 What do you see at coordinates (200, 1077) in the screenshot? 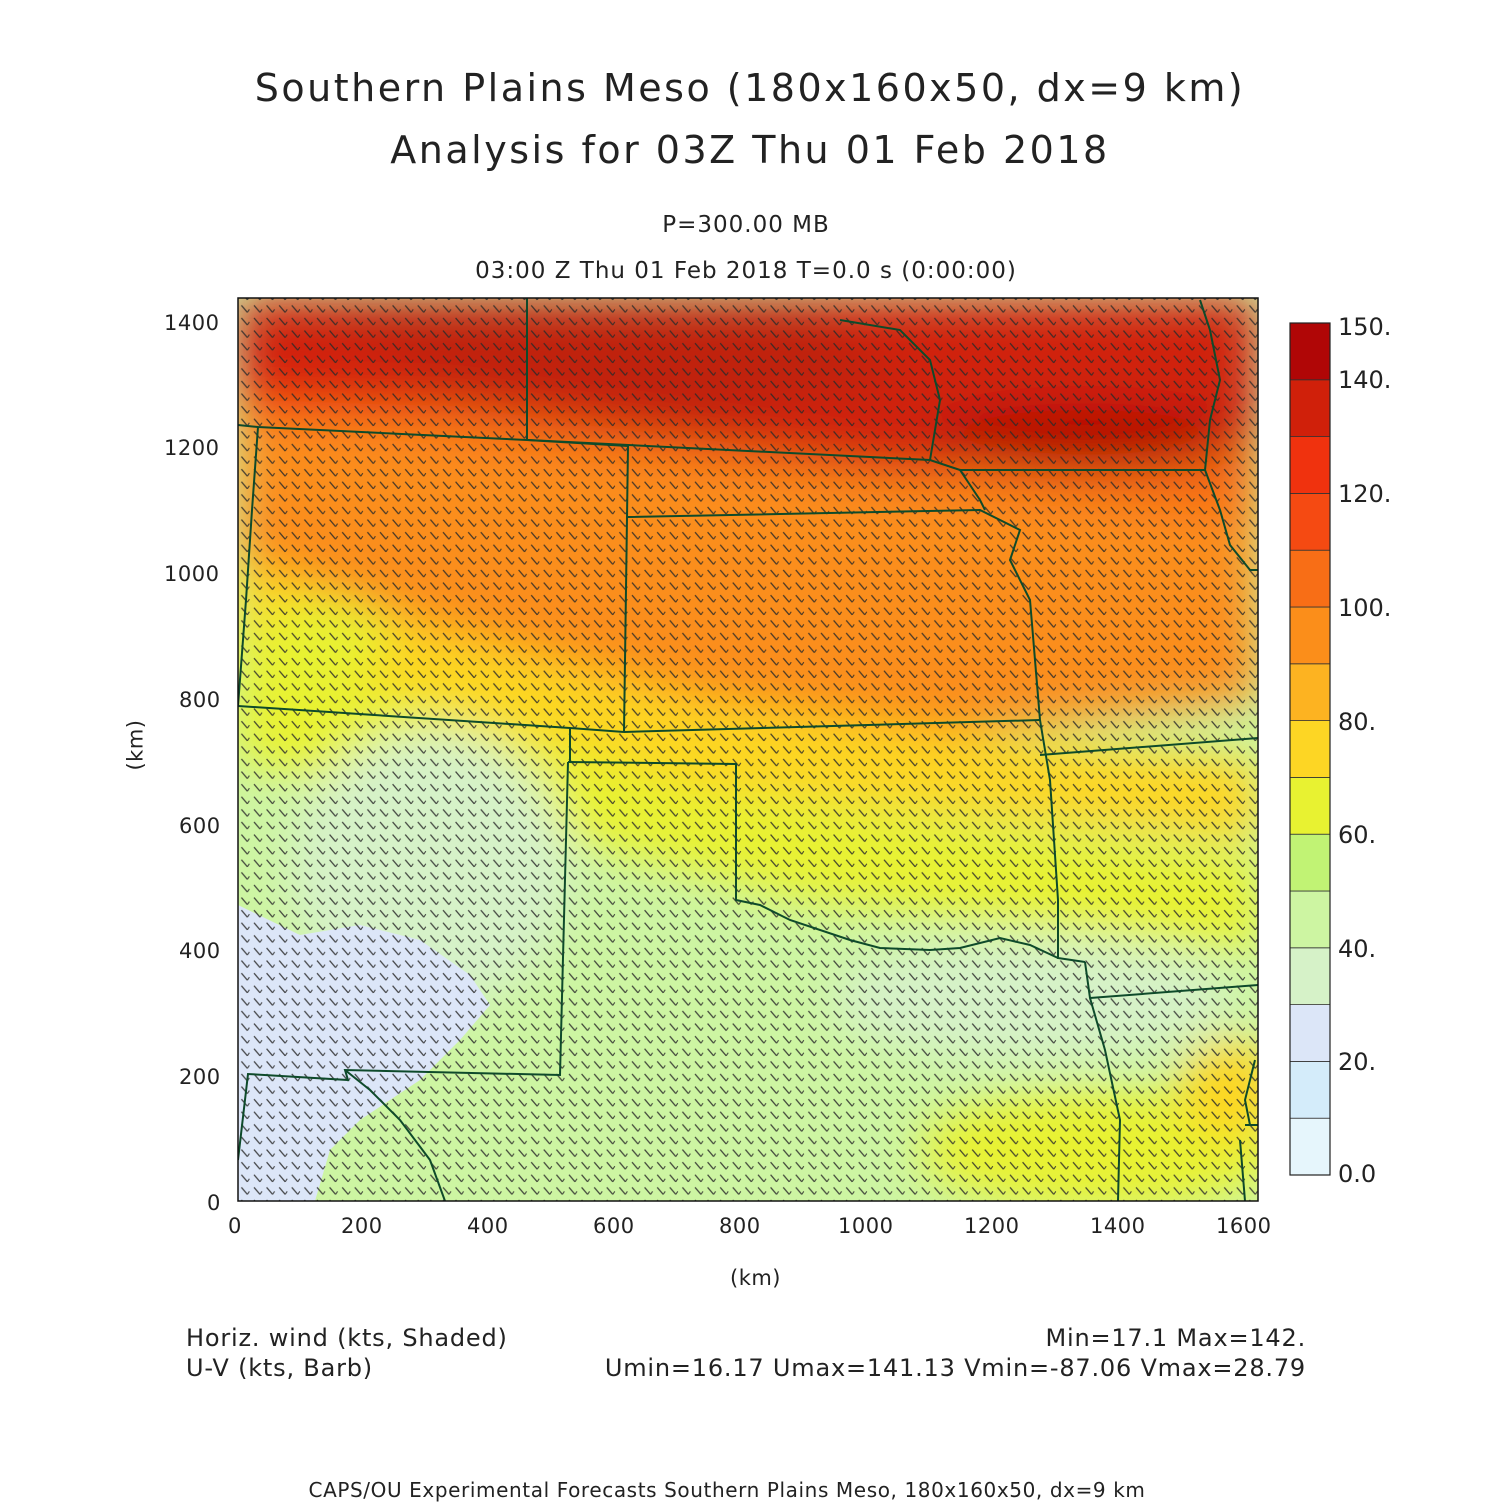
I see `y-tick-label: 200` at bounding box center [200, 1077].